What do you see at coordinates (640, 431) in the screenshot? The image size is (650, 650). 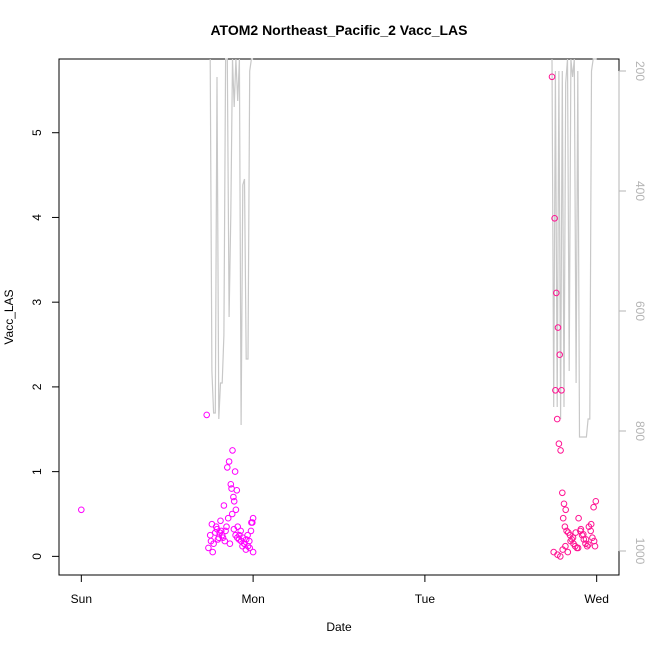 I see `y2-tick-label: 800` at bounding box center [640, 431].